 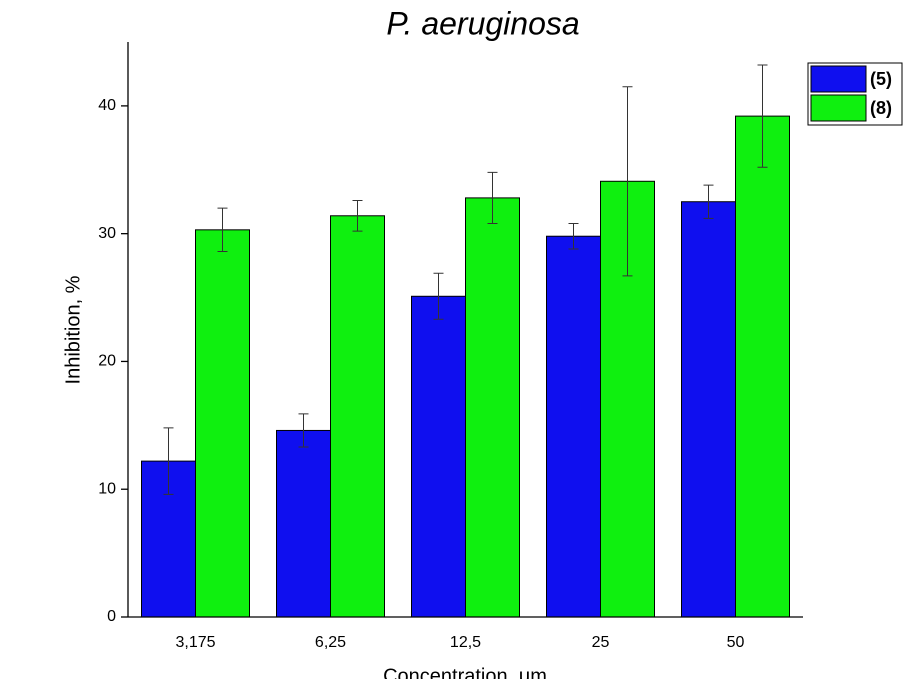 What do you see at coordinates (881, 108) in the screenshot?
I see `legend-label: (8)` at bounding box center [881, 108].